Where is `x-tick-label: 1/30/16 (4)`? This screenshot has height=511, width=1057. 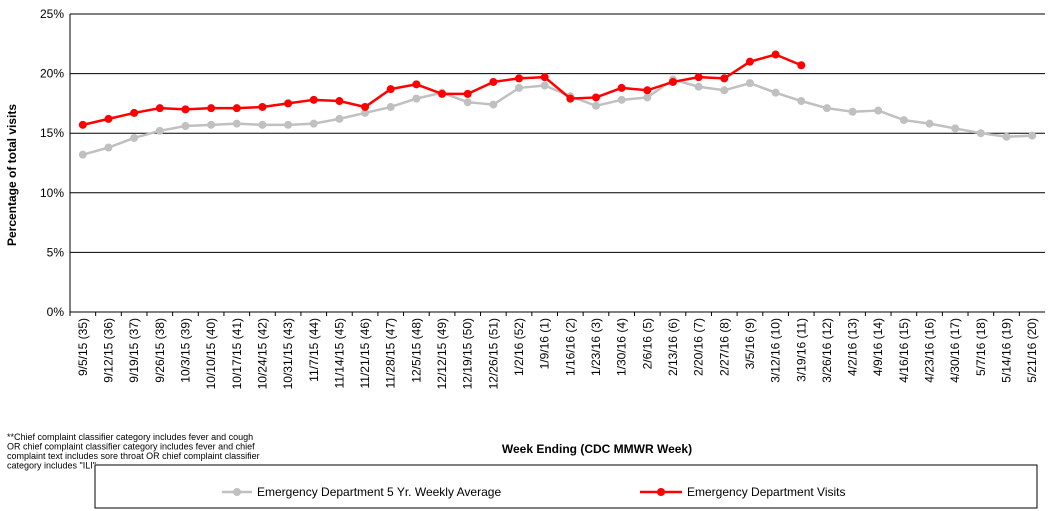 x-tick-label: 1/30/16 (4) is located at coordinates (622, 347).